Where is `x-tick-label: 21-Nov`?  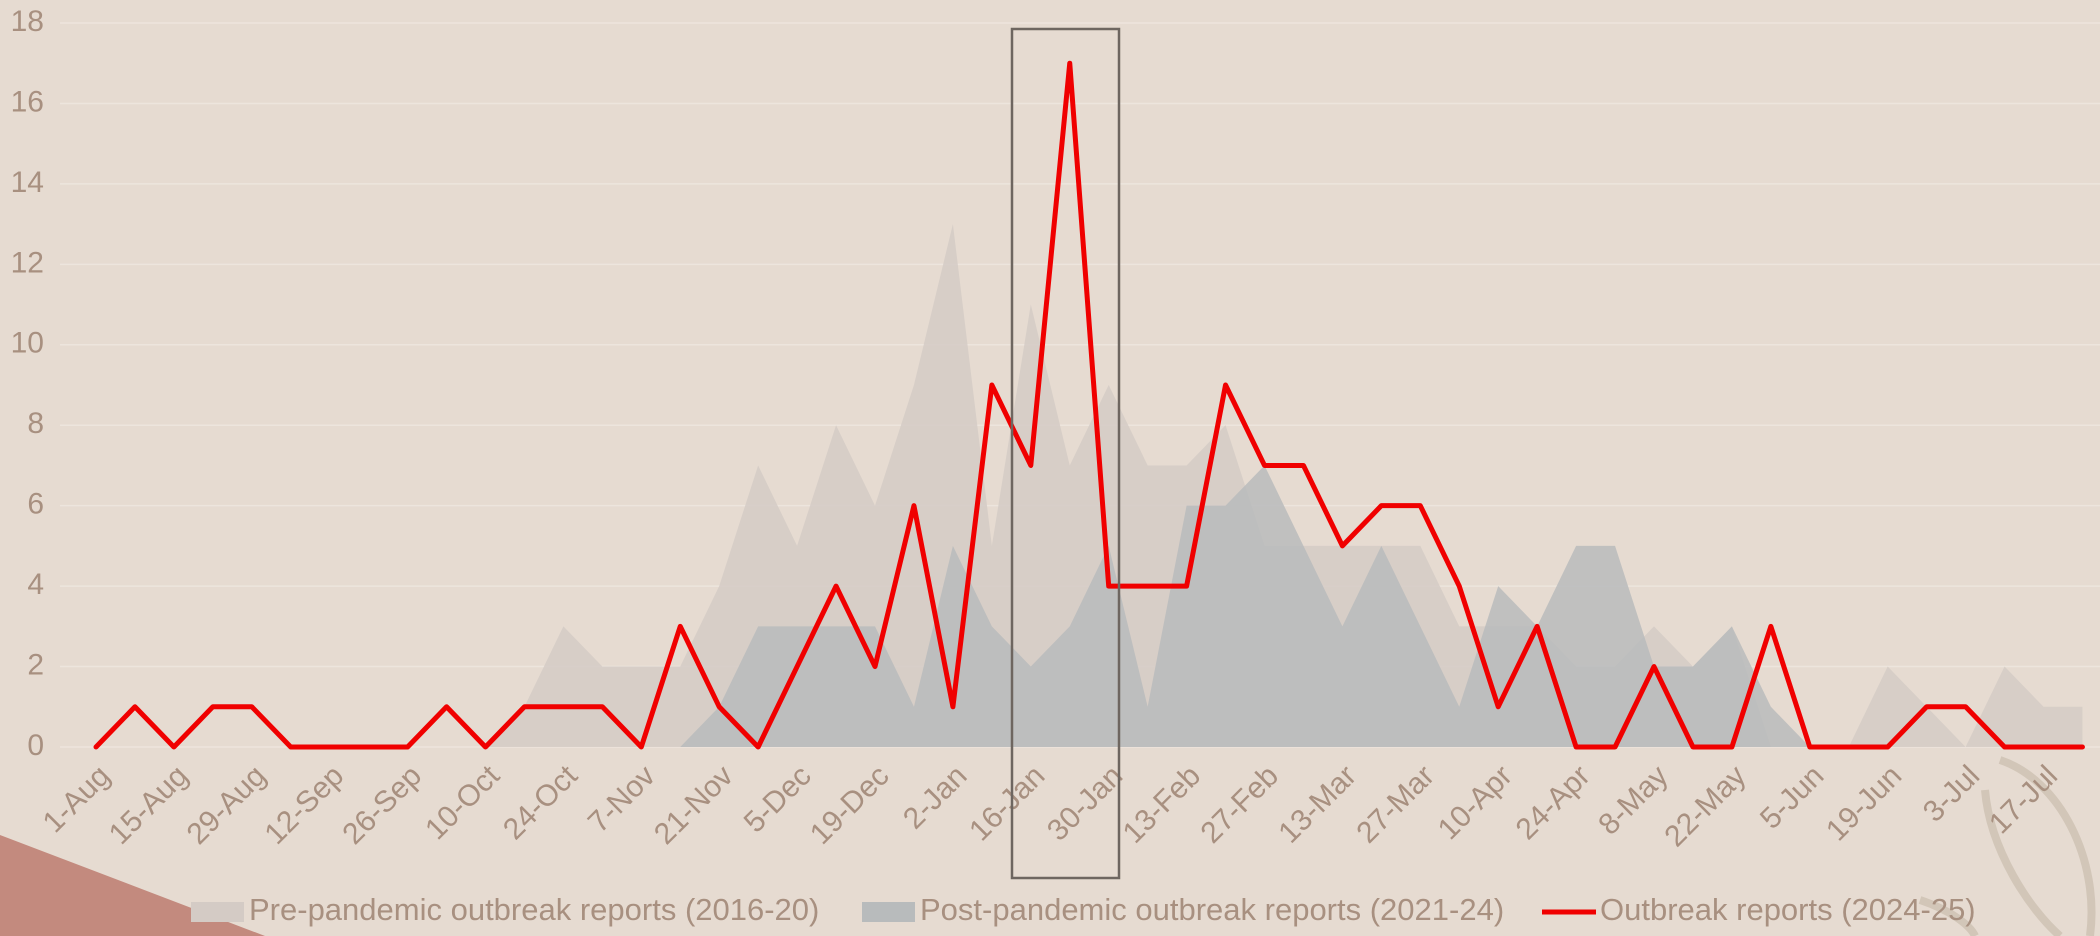 x-tick-label: 21-Nov is located at coordinates (694, 805).